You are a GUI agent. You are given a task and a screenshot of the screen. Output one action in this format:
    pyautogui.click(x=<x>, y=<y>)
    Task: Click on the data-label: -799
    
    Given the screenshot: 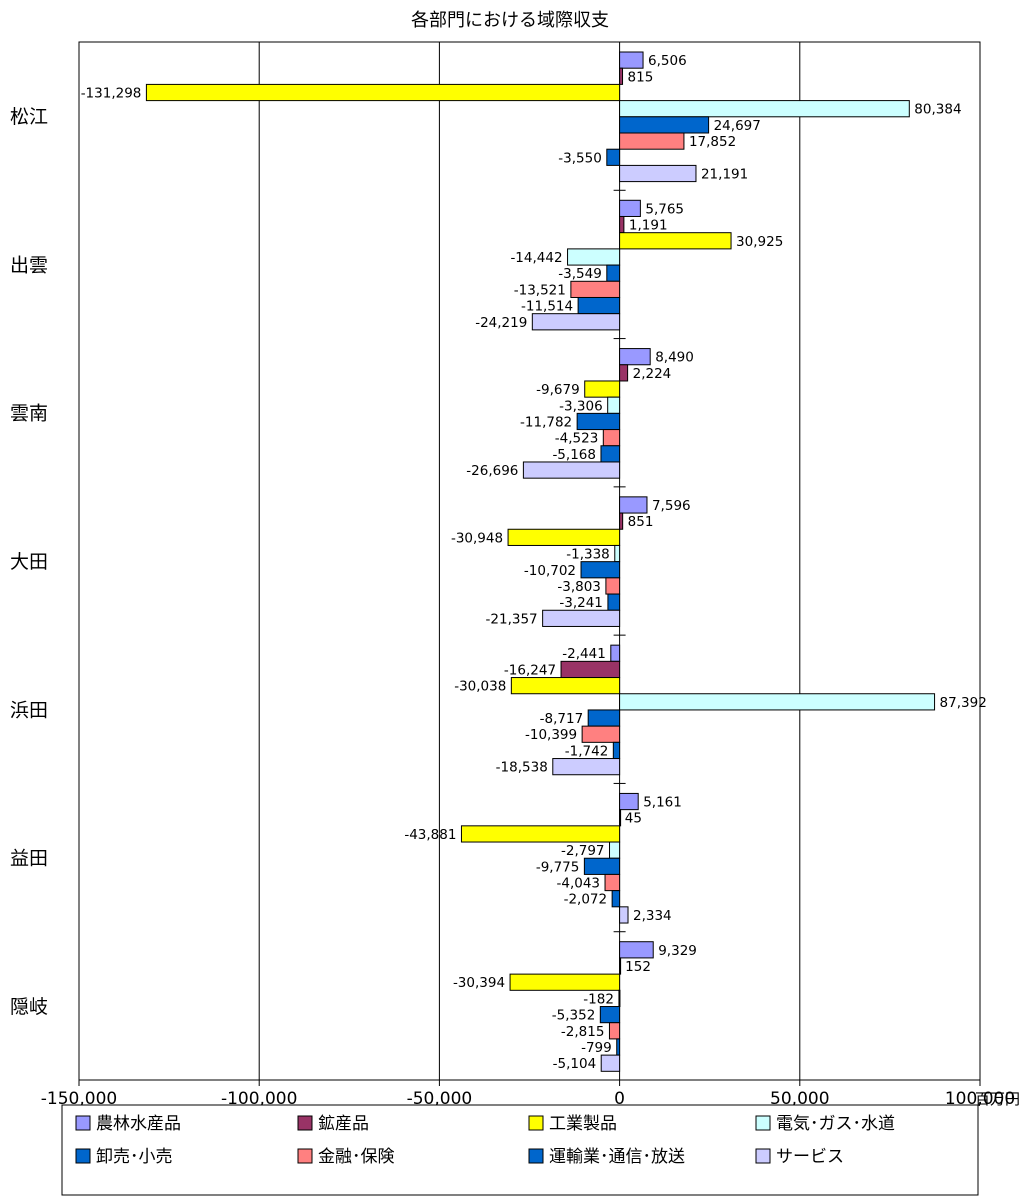 What is the action you would take?
    pyautogui.click(x=596, y=1048)
    